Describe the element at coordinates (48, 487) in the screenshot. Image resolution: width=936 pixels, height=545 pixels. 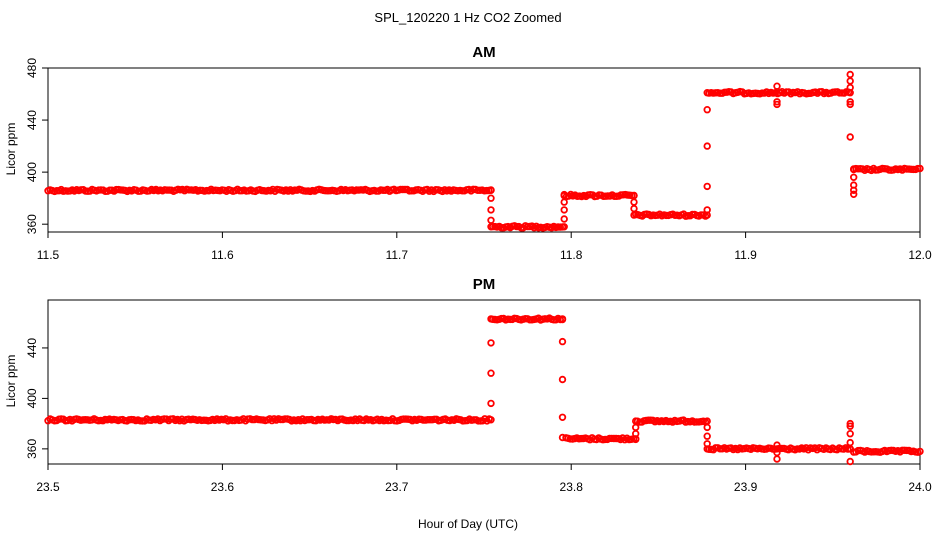
I see `pm-x-tick-label: 23.5` at that location.